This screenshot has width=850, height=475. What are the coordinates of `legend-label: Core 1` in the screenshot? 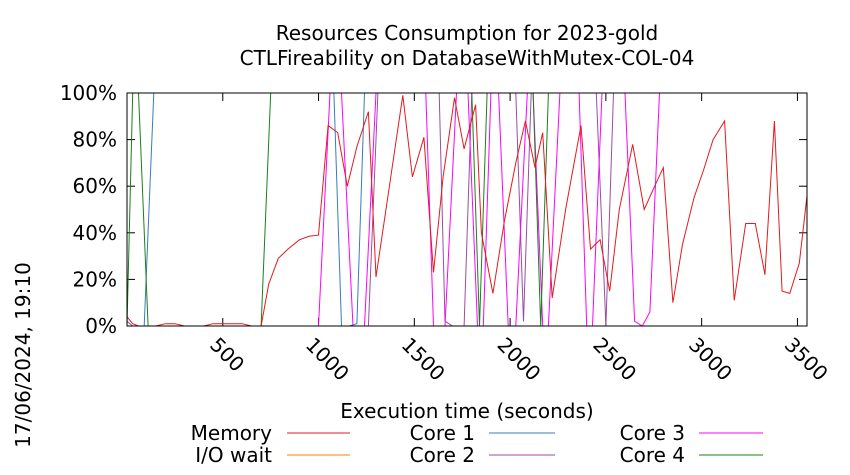 It's located at (442, 433).